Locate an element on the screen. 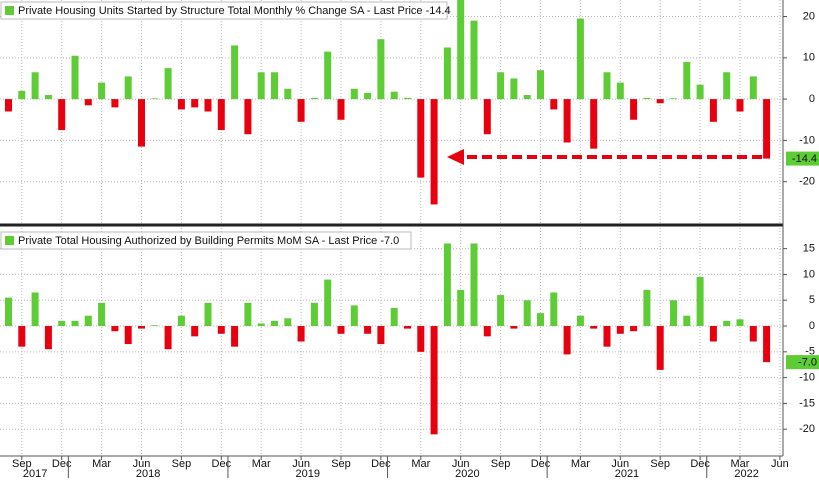 The image size is (819, 483). last-price-label: -7.0 is located at coordinates (807, 363).